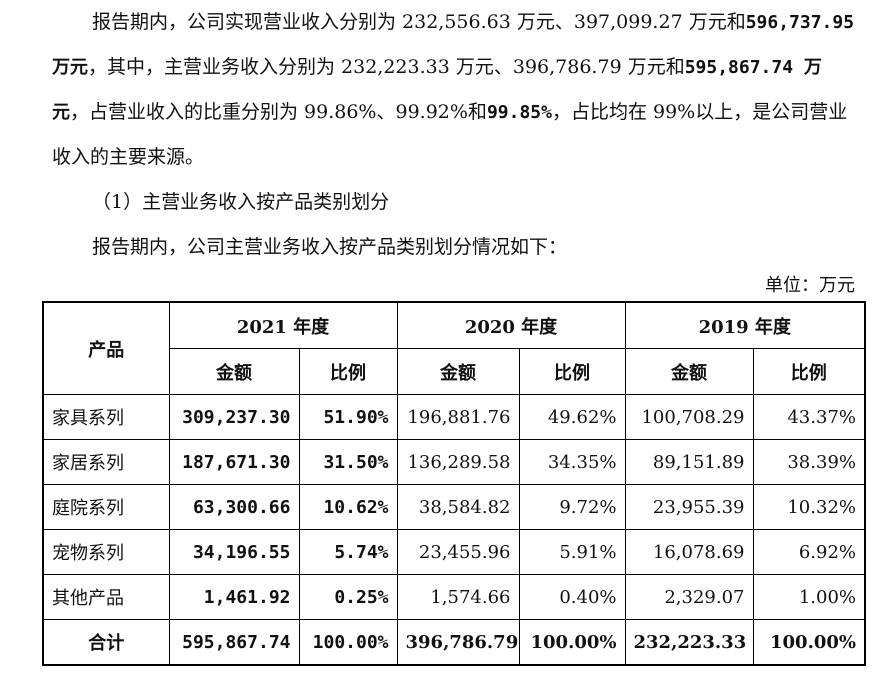 This screenshot has width=891, height=673. Describe the element at coordinates (106, 597) in the screenshot. I see `product-name: 其他产品` at that location.